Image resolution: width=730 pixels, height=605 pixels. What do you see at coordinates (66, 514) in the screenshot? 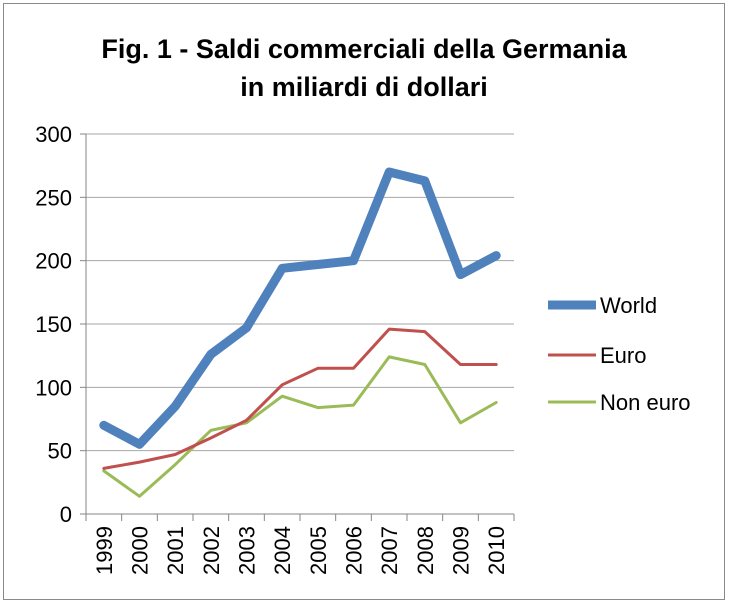
I see `y-tick-label: 0` at bounding box center [66, 514].